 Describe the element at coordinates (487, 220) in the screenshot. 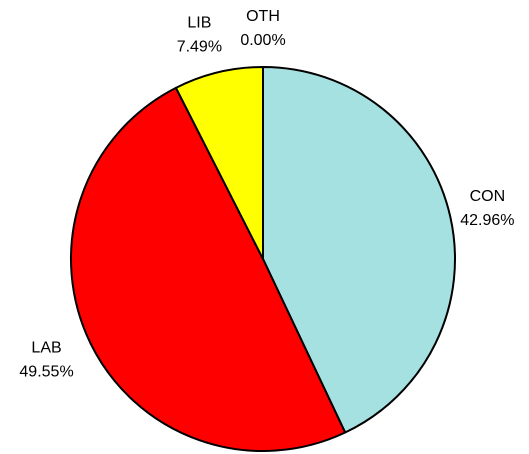

I see `slice-value-label: 42.96%` at that location.